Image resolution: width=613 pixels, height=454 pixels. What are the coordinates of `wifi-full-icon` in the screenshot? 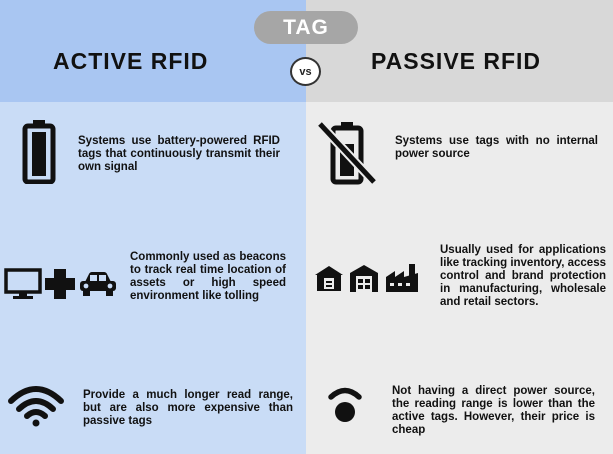 It's located at (36, 406).